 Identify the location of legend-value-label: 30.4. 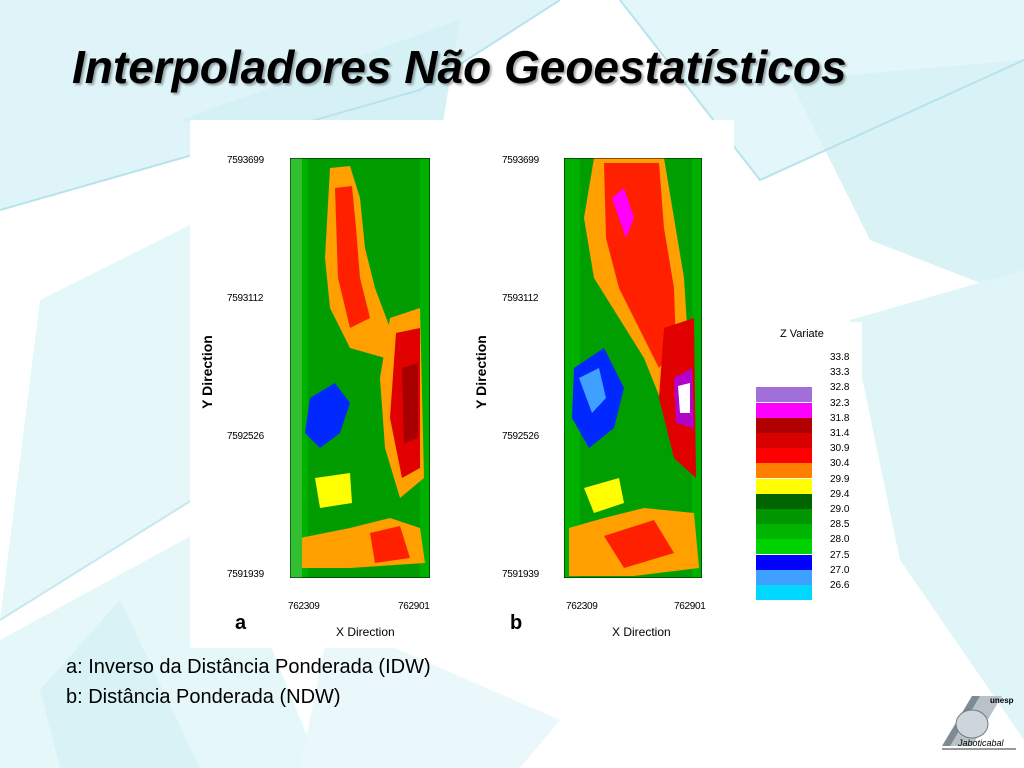
(840, 464).